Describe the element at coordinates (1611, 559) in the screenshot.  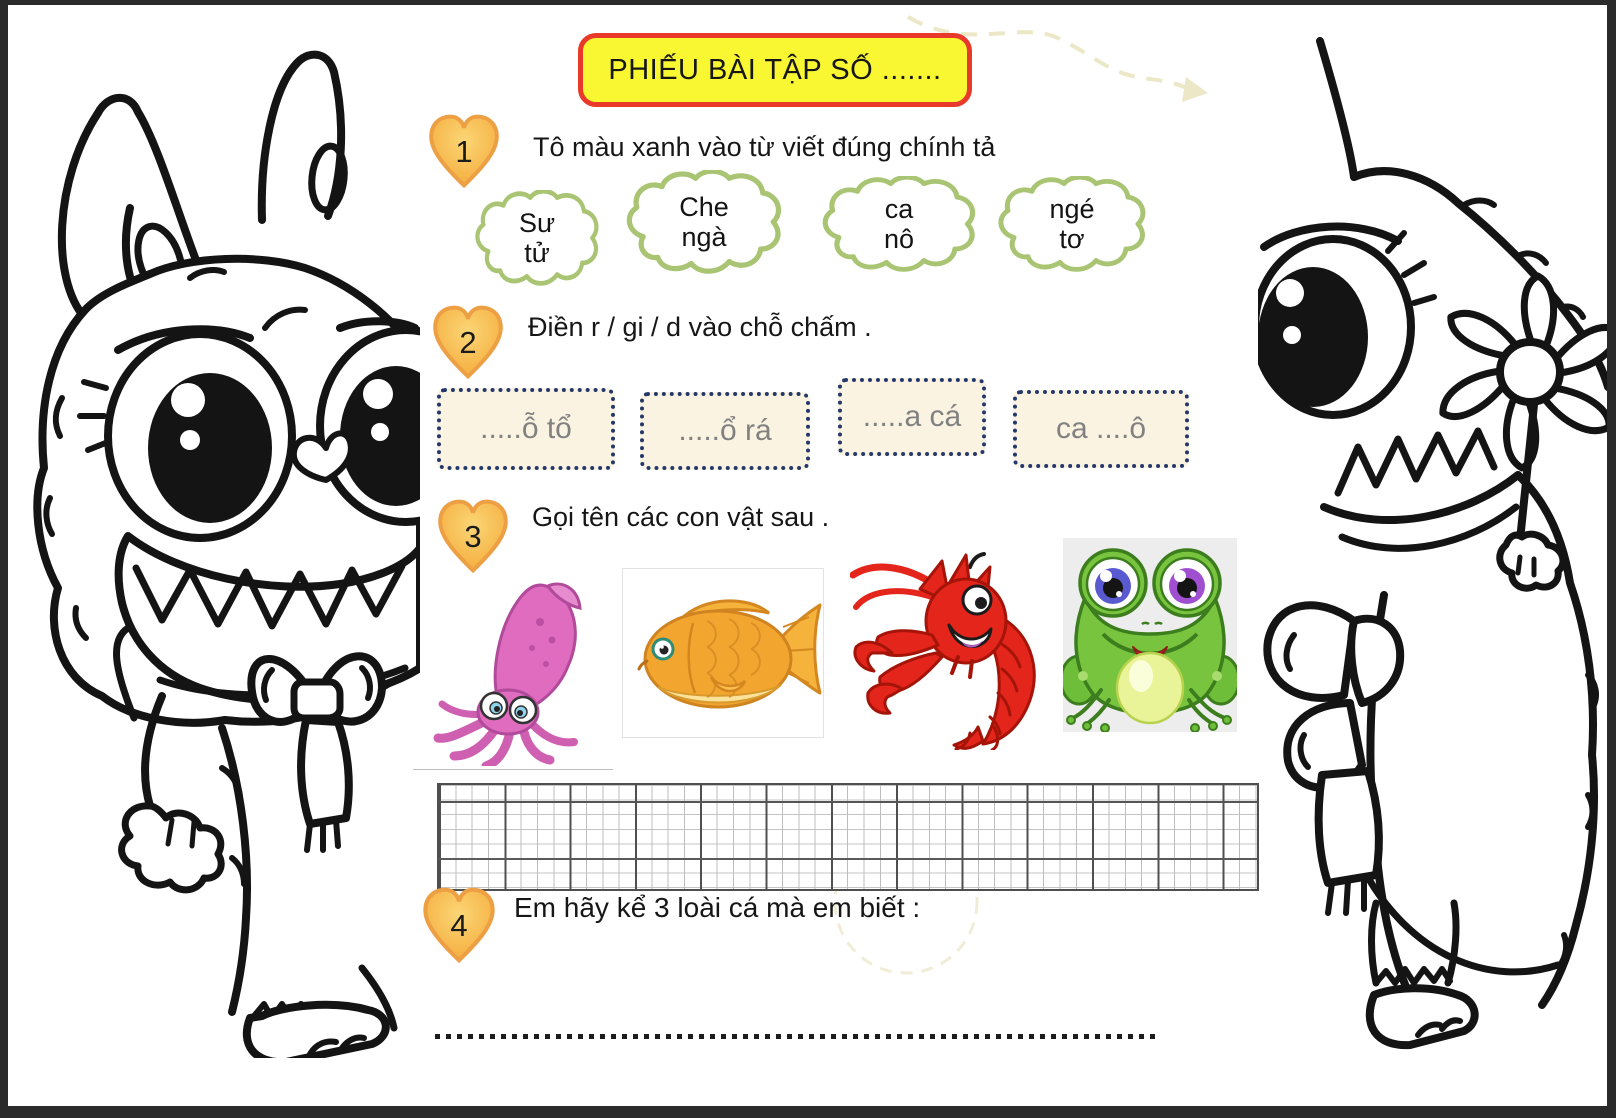
I see `page-frame-right` at that location.